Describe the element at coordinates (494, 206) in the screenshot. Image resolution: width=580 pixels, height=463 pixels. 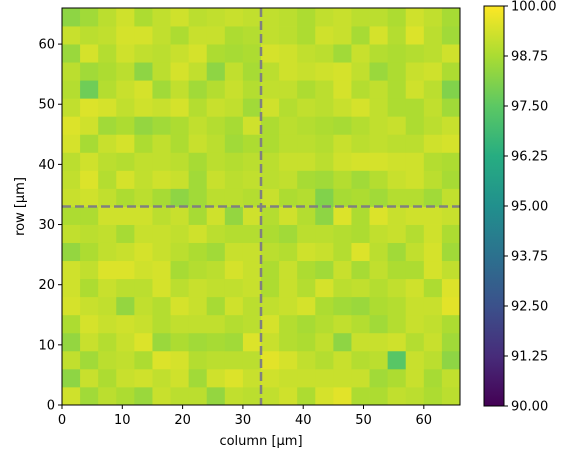
I see `colorbar` at that location.